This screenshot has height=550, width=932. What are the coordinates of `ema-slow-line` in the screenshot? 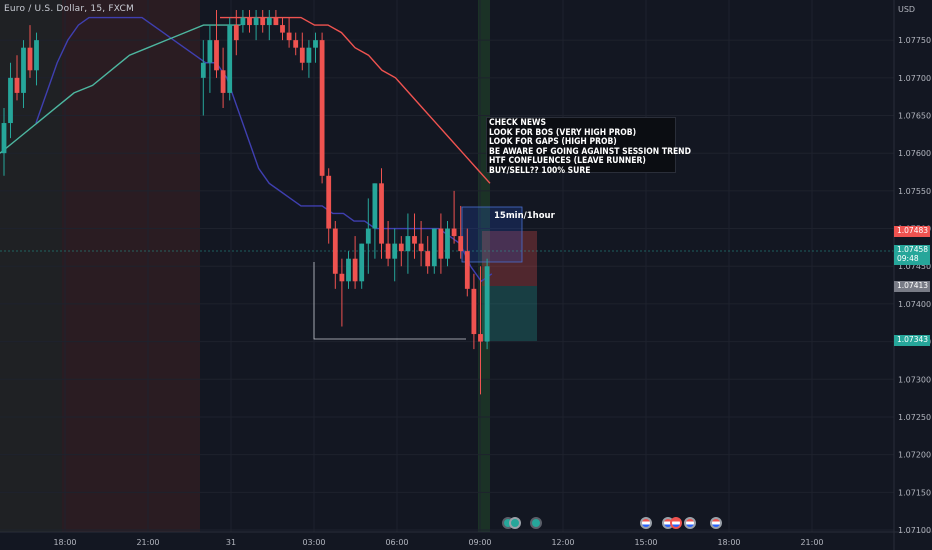 It's located at (355, 100).